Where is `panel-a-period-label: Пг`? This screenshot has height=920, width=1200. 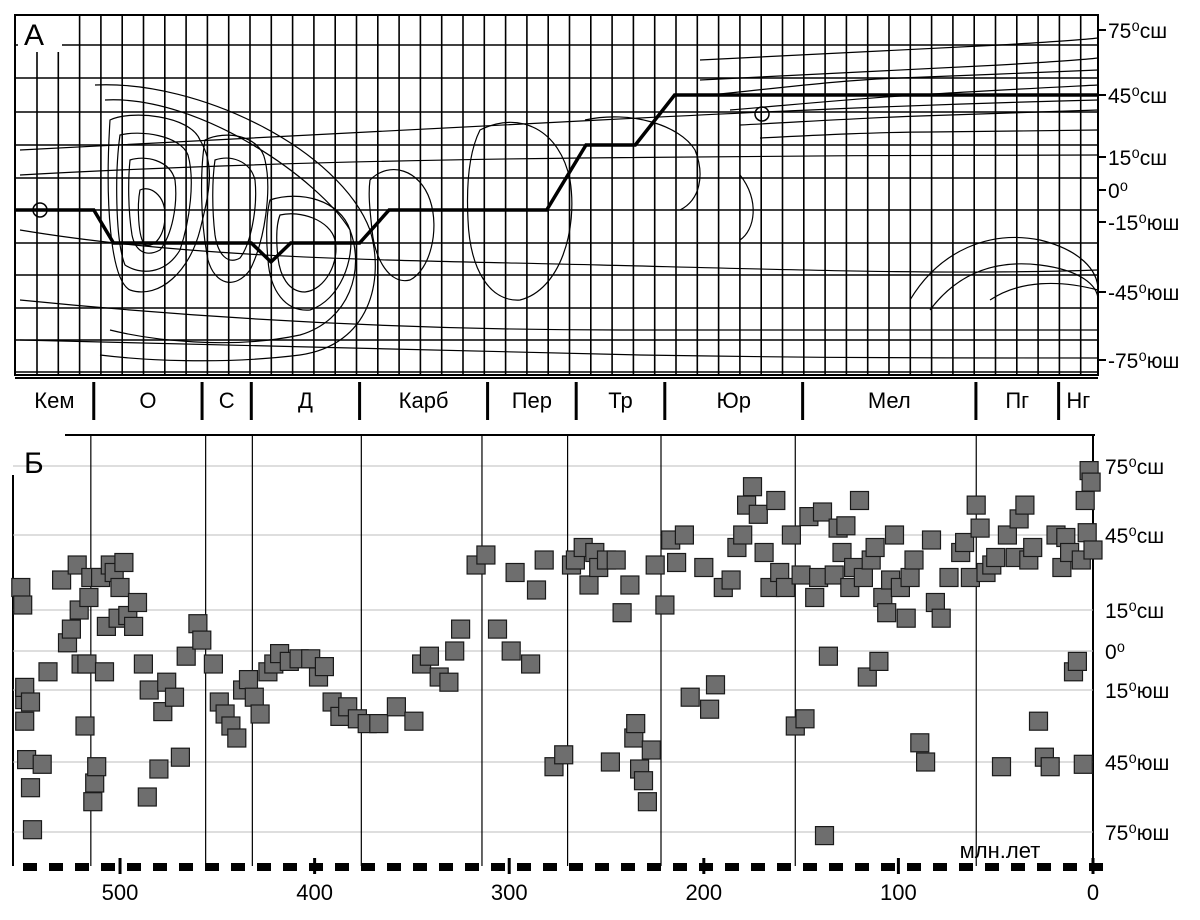
panel-a-period-label: Пг is located at coordinates (1017, 400).